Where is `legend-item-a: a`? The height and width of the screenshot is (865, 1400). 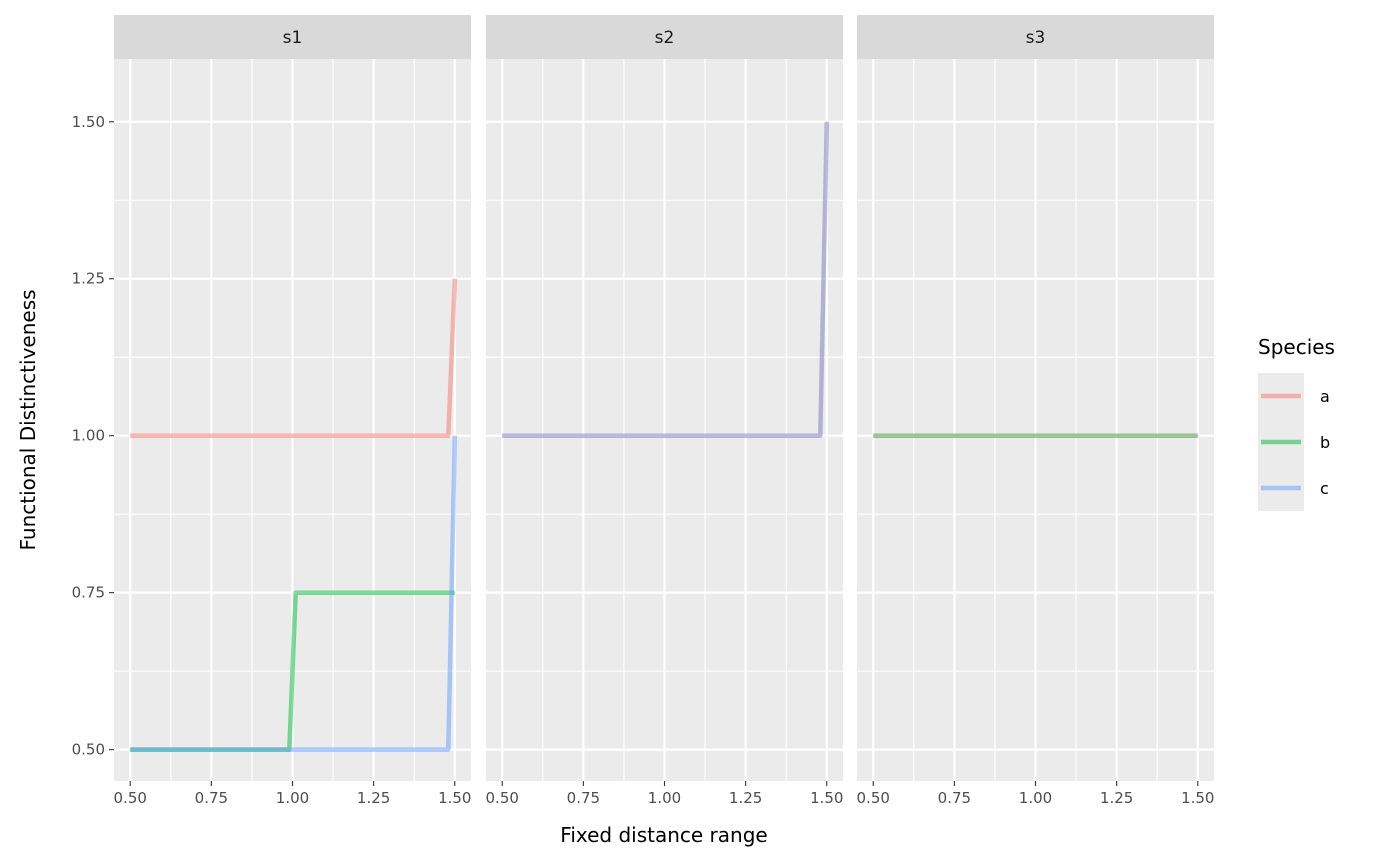
legend-item-a: a is located at coordinates (1294, 396).